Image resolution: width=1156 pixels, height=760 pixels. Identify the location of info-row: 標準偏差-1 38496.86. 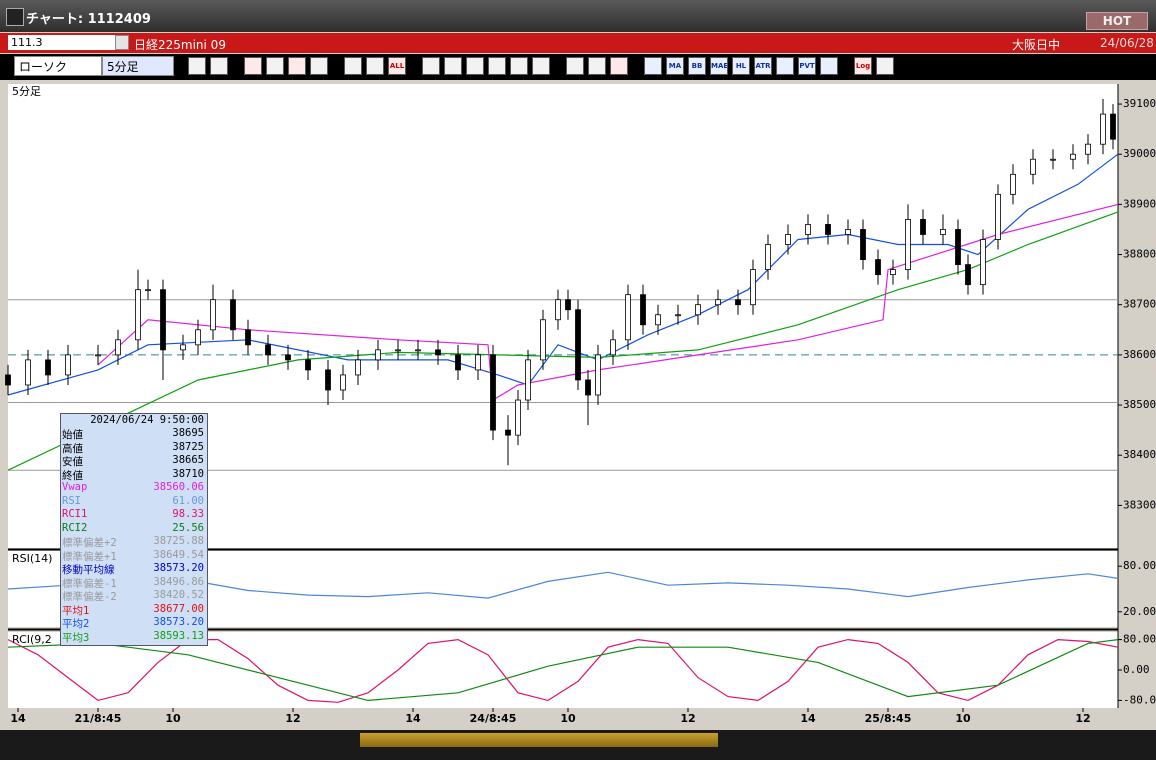
(134, 583).